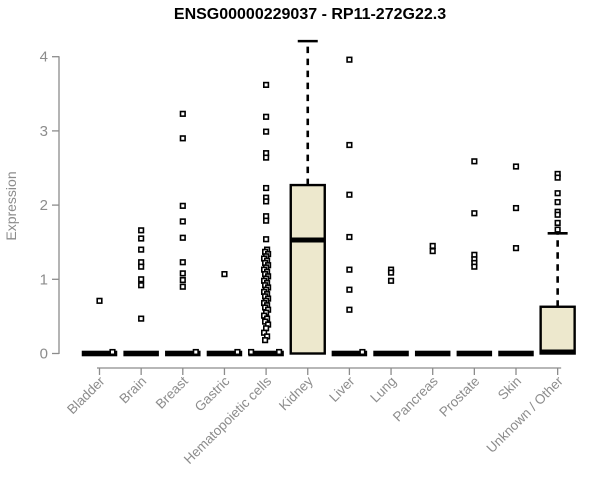  Describe the element at coordinates (44, 131) in the screenshot. I see `y-tick-label: 3` at that location.